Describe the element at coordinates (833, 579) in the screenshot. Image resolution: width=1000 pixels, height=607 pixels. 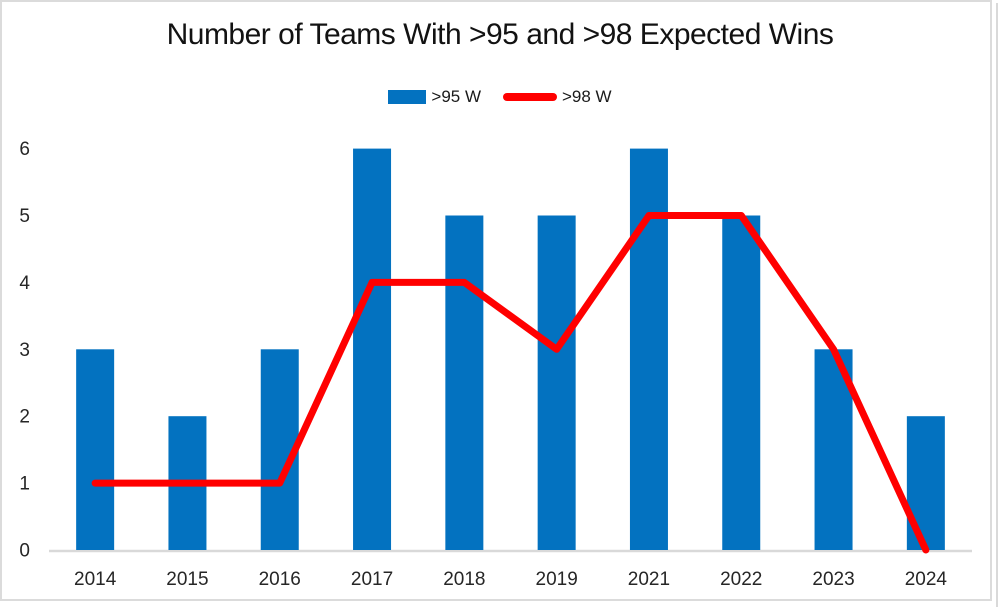
I see `x-tick-label-2023: 2023` at that location.